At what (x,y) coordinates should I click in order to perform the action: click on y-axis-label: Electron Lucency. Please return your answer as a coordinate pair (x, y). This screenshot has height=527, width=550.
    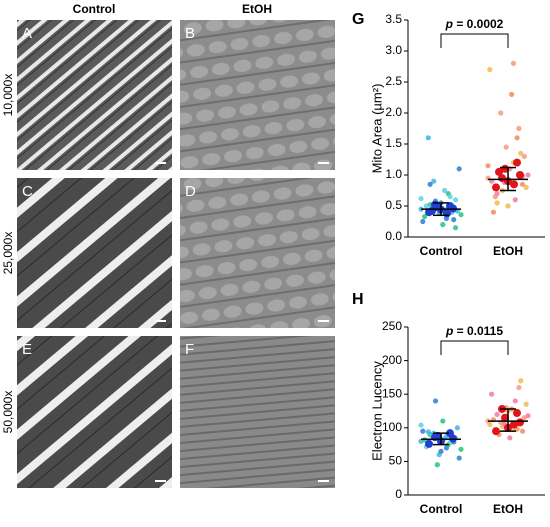
    Looking at the image, I should click on (376, 411).